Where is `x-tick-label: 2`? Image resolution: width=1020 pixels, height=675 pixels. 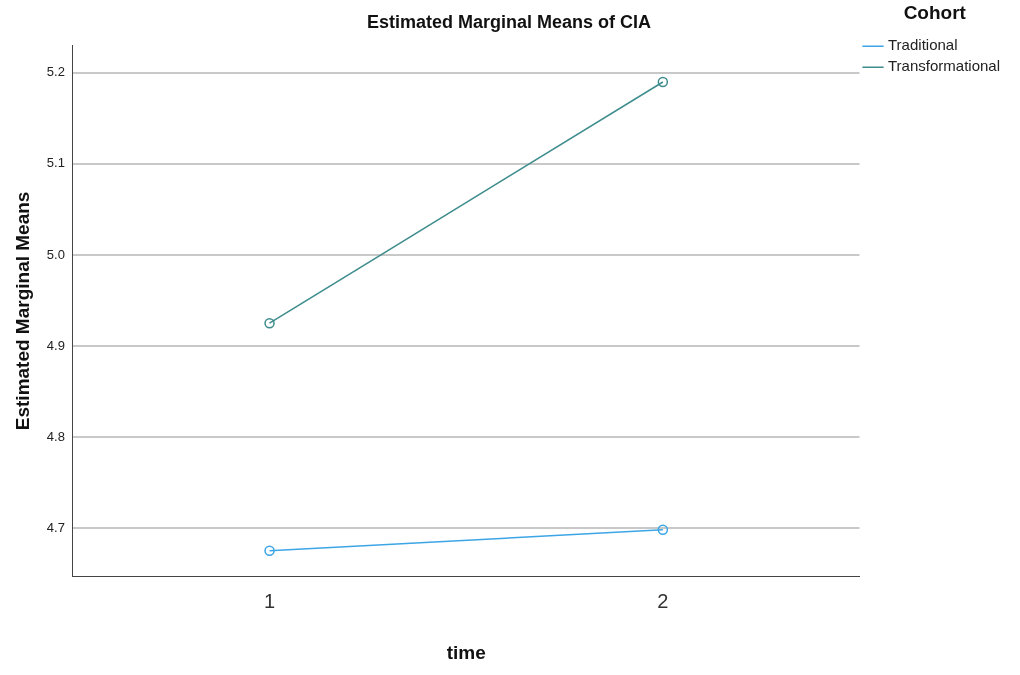 x-tick-label: 2 is located at coordinates (663, 600).